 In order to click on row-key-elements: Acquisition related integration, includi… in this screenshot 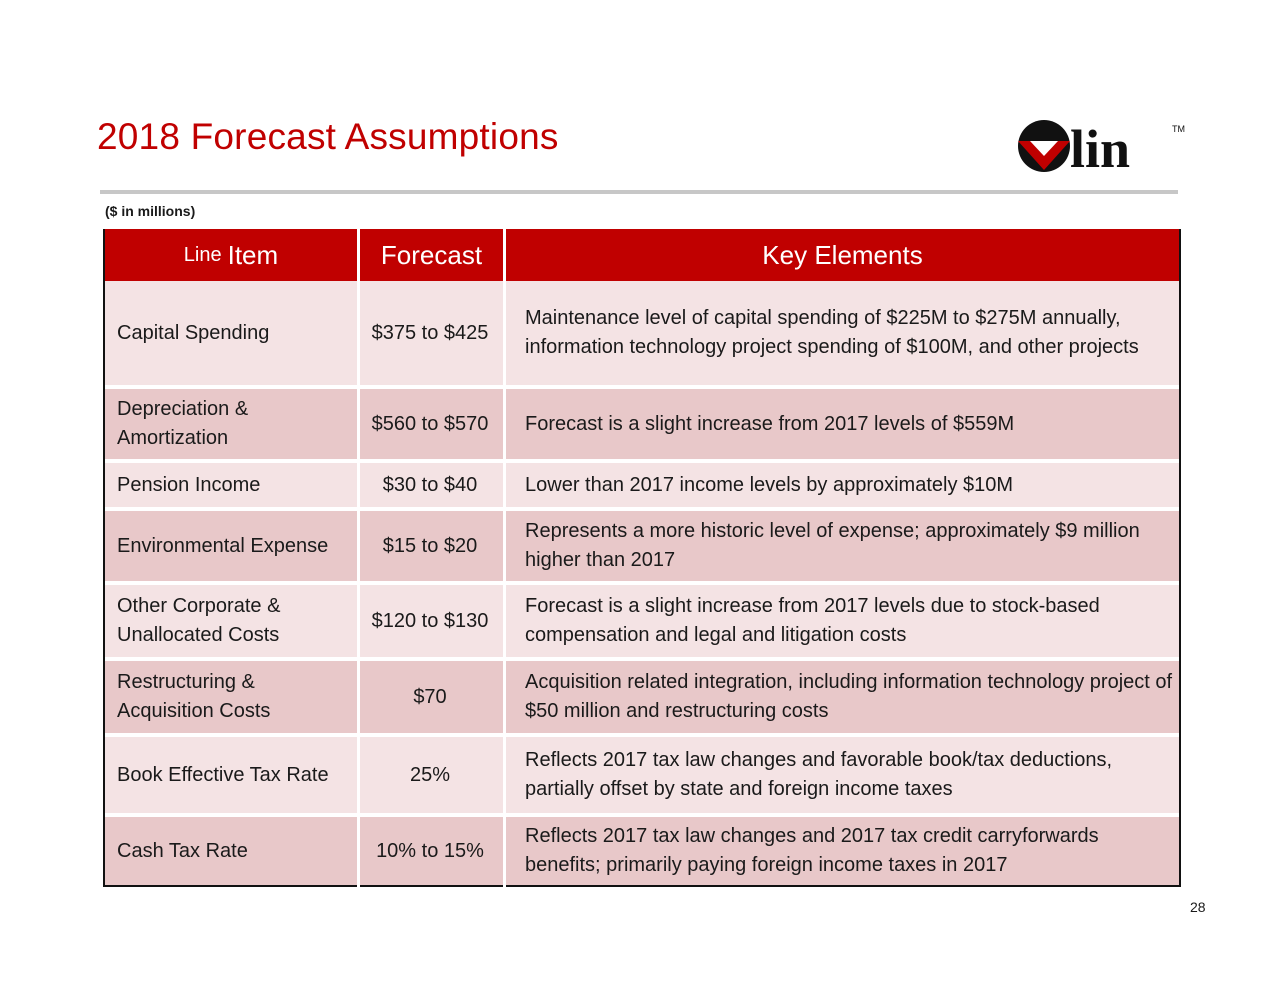, I will do `click(849, 696)`.